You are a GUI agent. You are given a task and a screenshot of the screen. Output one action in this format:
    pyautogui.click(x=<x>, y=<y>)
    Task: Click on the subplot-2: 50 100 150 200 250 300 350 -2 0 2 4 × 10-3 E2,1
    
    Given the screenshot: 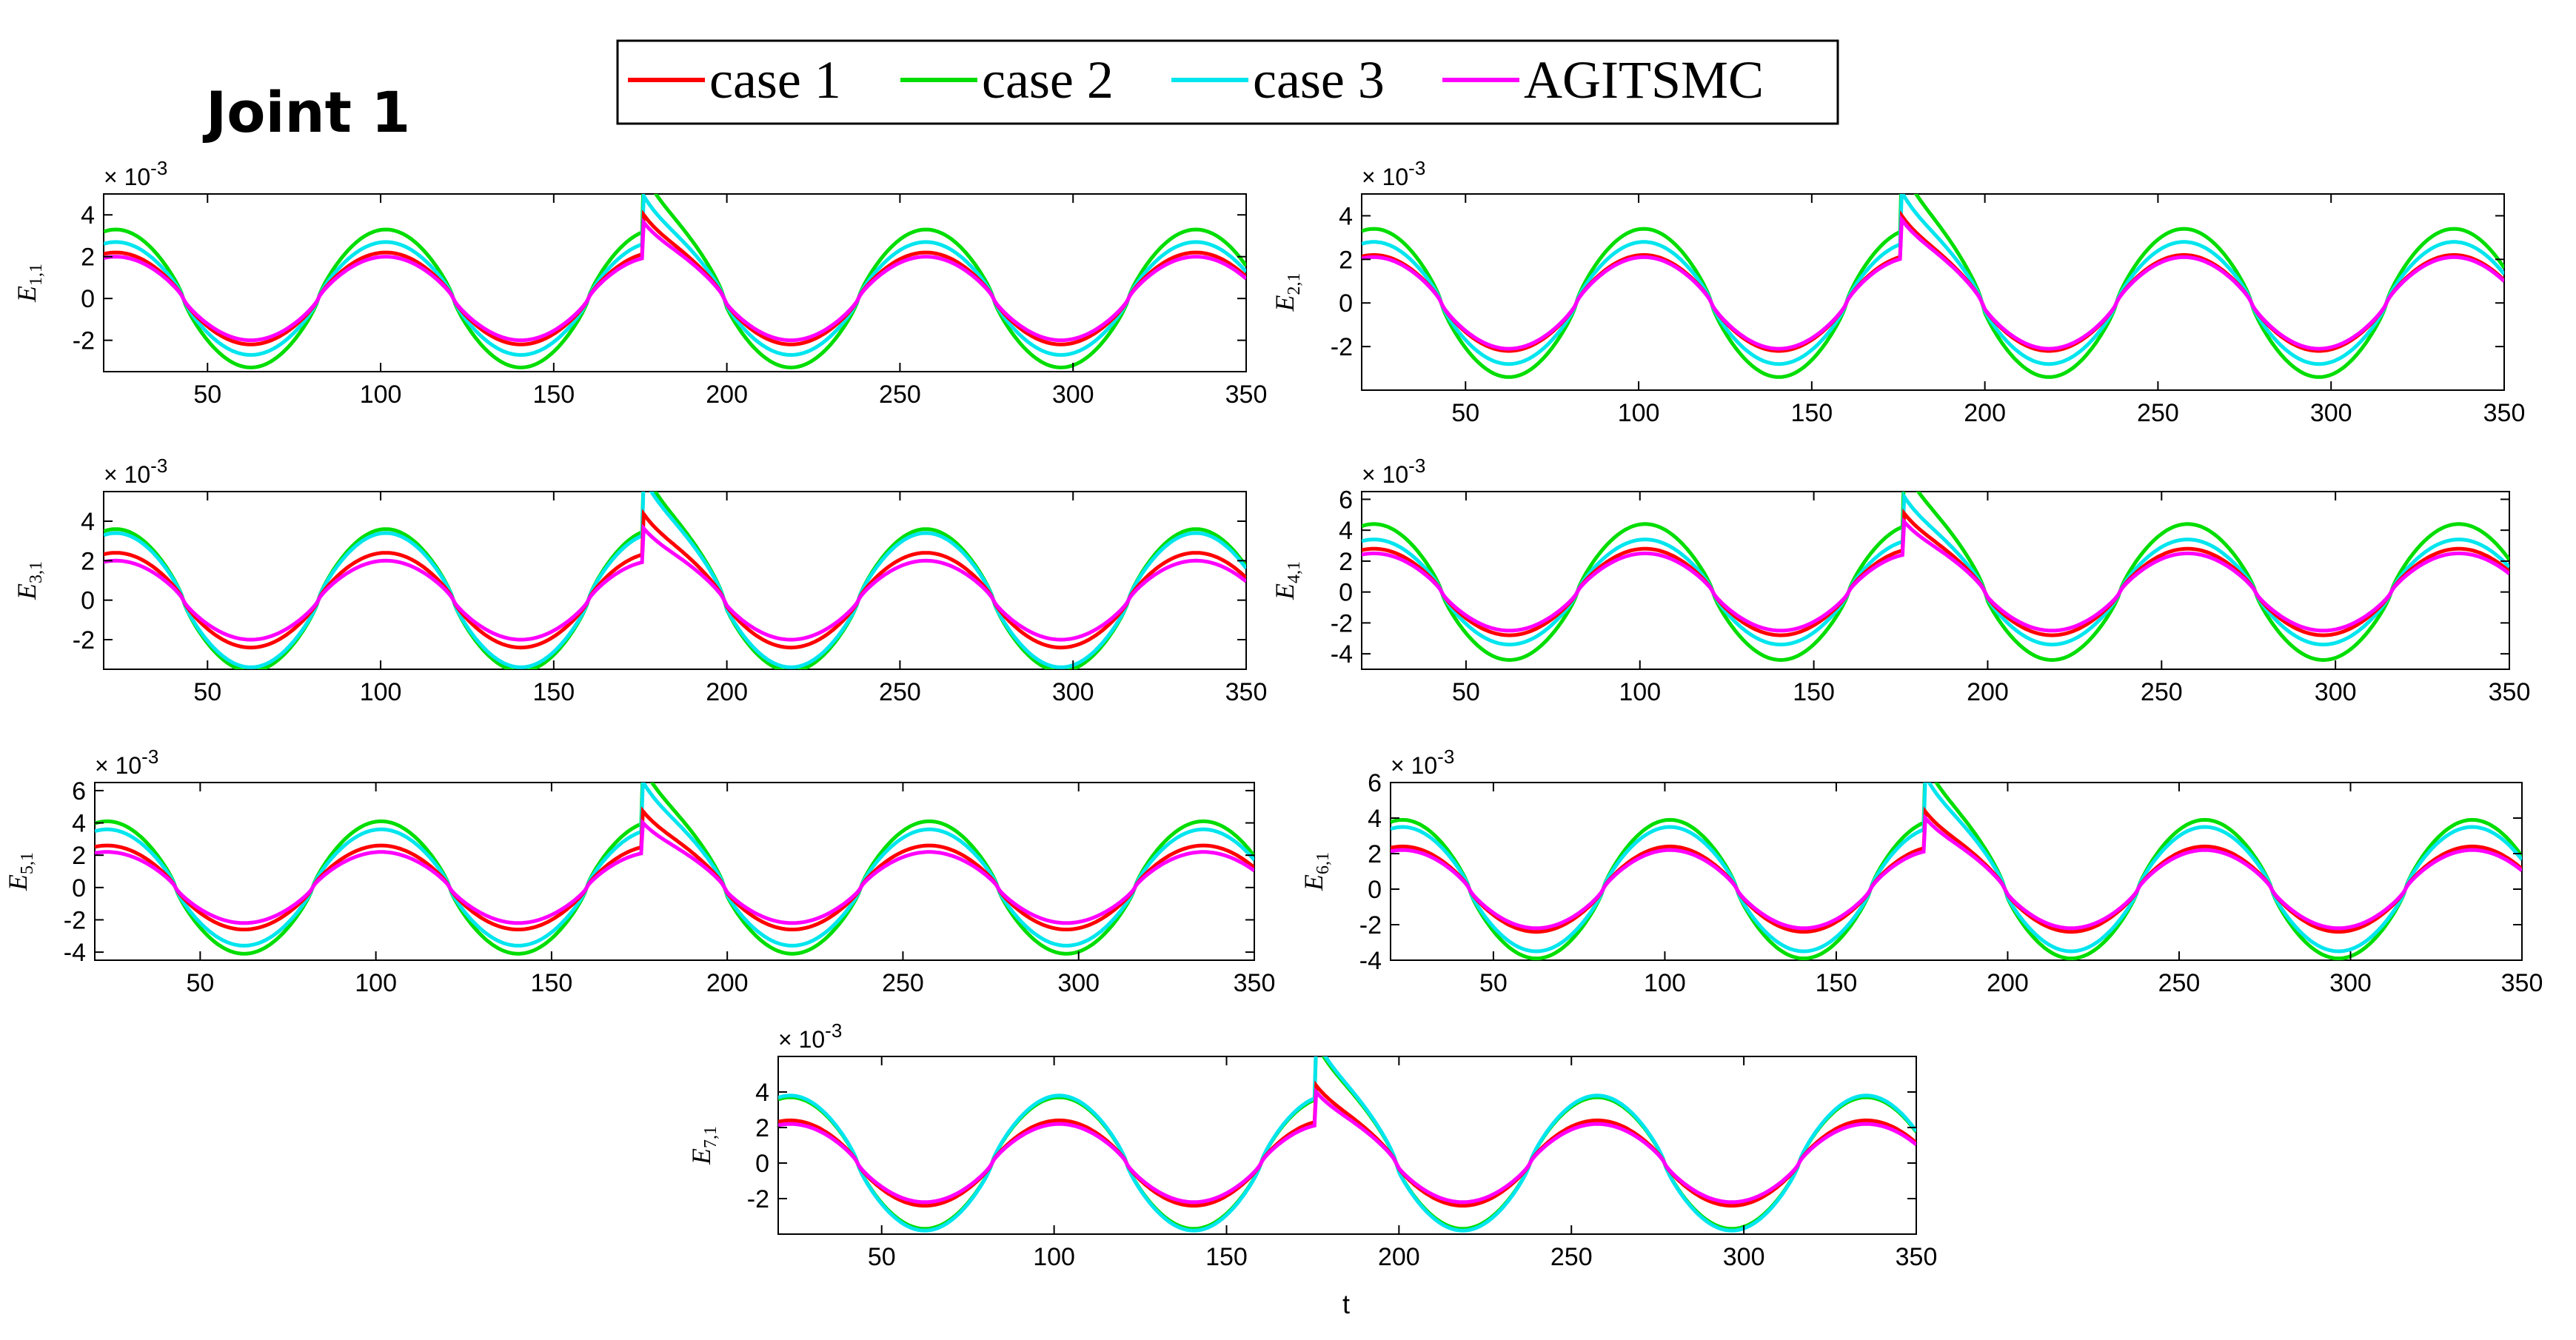 What is the action you would take?
    pyautogui.click(x=1897, y=292)
    